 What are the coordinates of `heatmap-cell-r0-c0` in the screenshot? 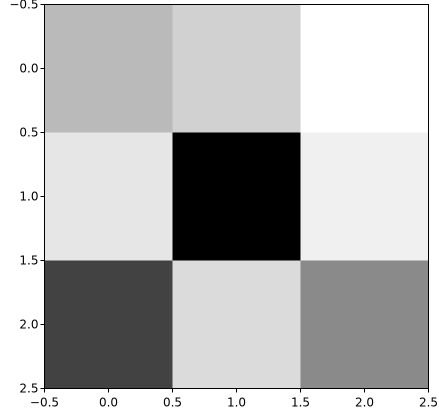 It's located at (108, 68).